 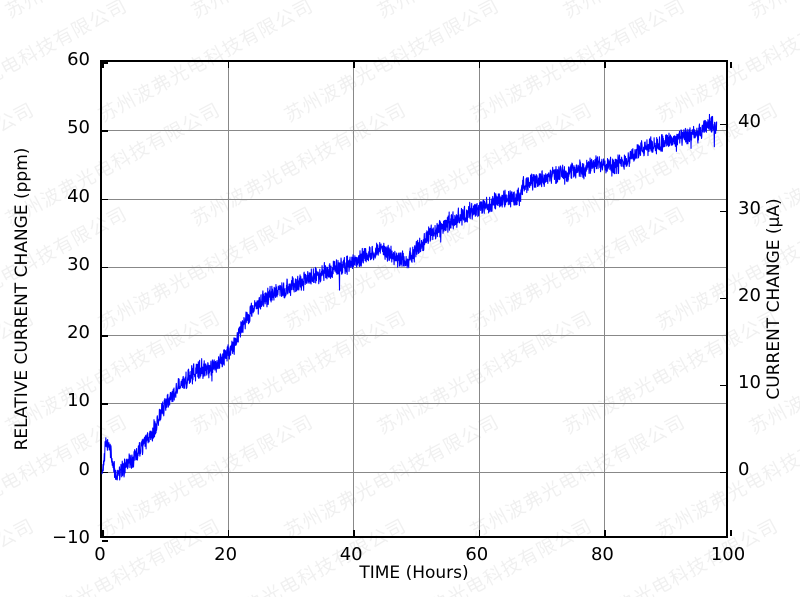 I want to click on y-axis-left-ticklabel: 20, so click(x=78, y=333).